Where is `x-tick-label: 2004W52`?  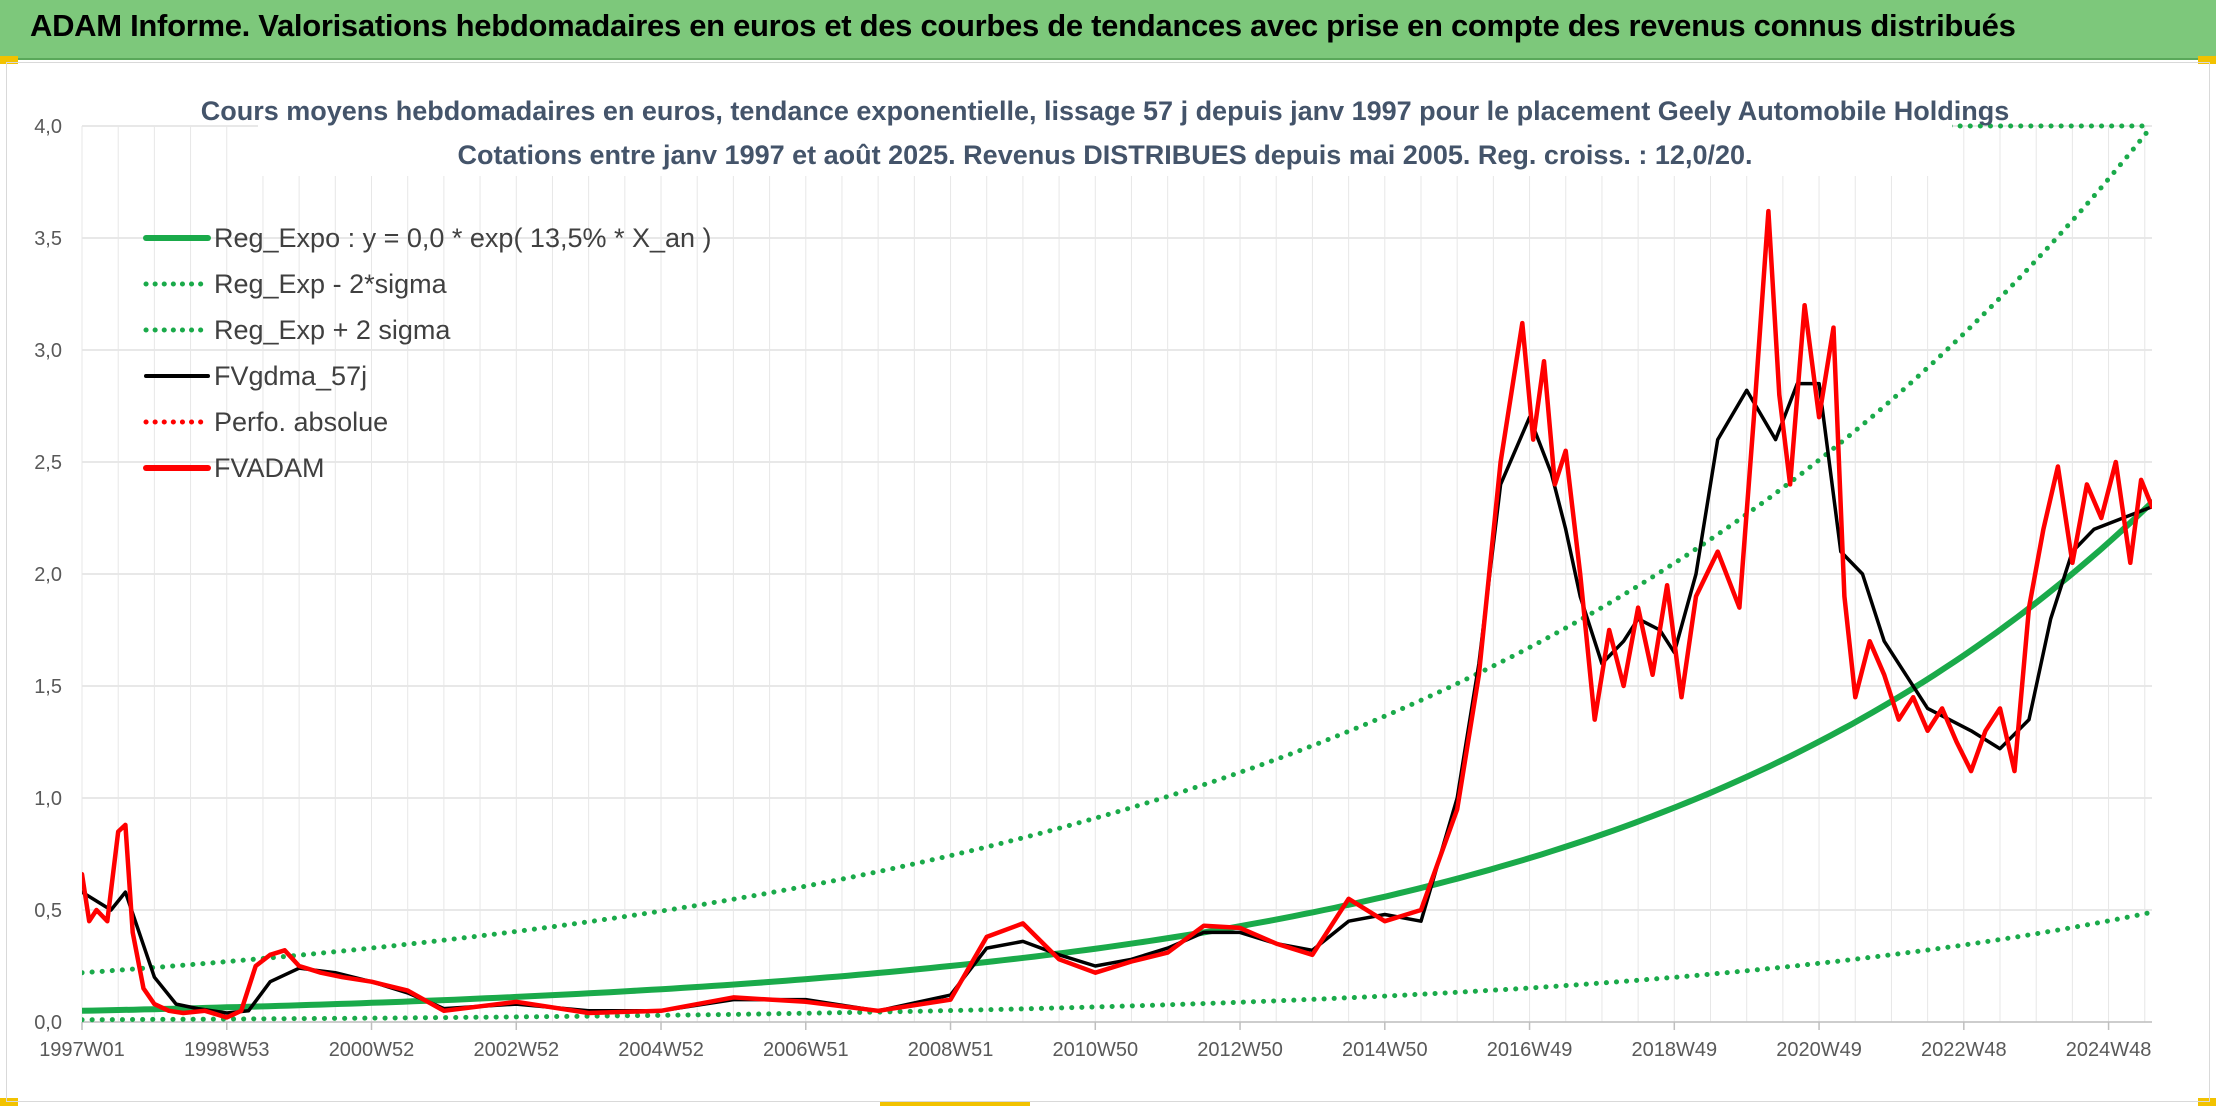 x-tick-label: 2004W52 is located at coordinates (661, 1050).